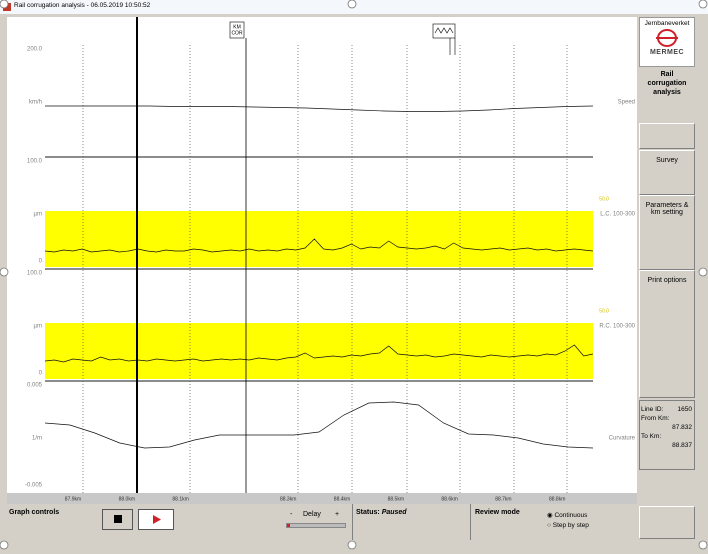 The image size is (708, 554). What do you see at coordinates (571, 515) in the screenshot?
I see `radio-label: Continuous` at bounding box center [571, 515].